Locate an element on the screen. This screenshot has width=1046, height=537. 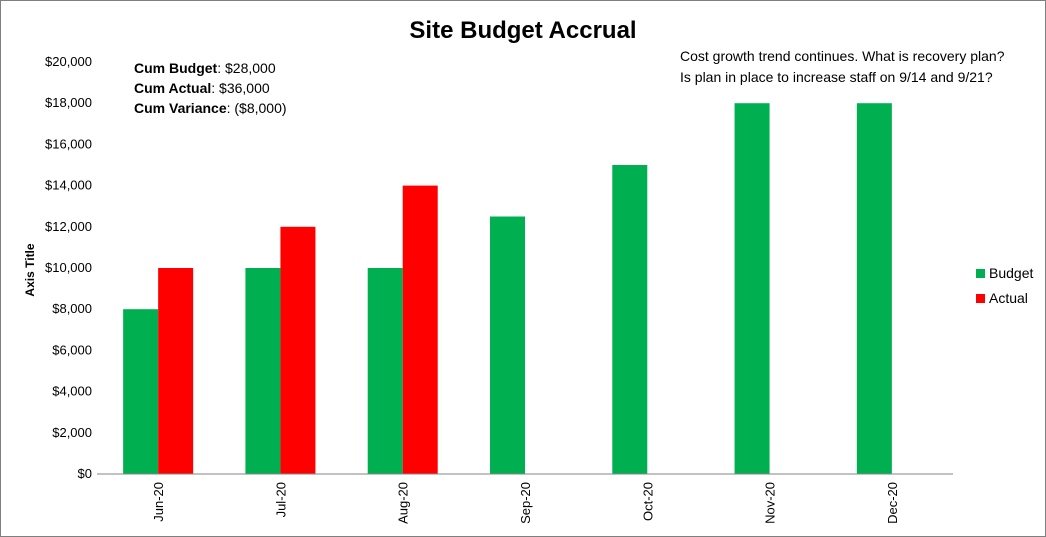
y-tick-label: $10,000 is located at coordinates (68, 267).